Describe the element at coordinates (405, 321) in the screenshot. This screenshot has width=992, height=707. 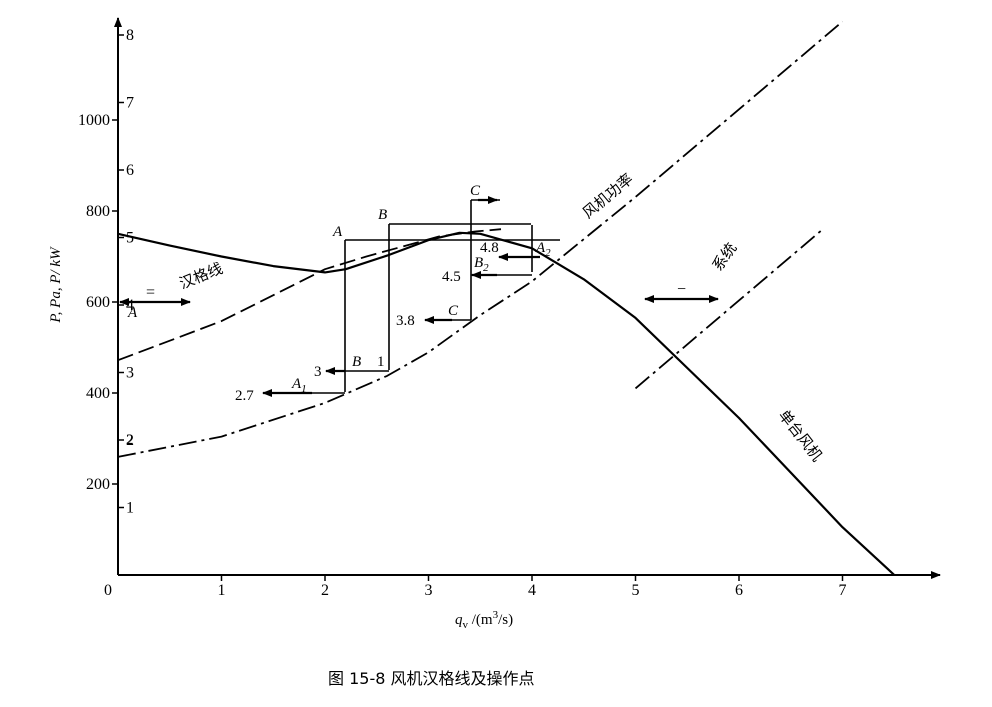
I see `annotation-3-8: 3.8` at that location.